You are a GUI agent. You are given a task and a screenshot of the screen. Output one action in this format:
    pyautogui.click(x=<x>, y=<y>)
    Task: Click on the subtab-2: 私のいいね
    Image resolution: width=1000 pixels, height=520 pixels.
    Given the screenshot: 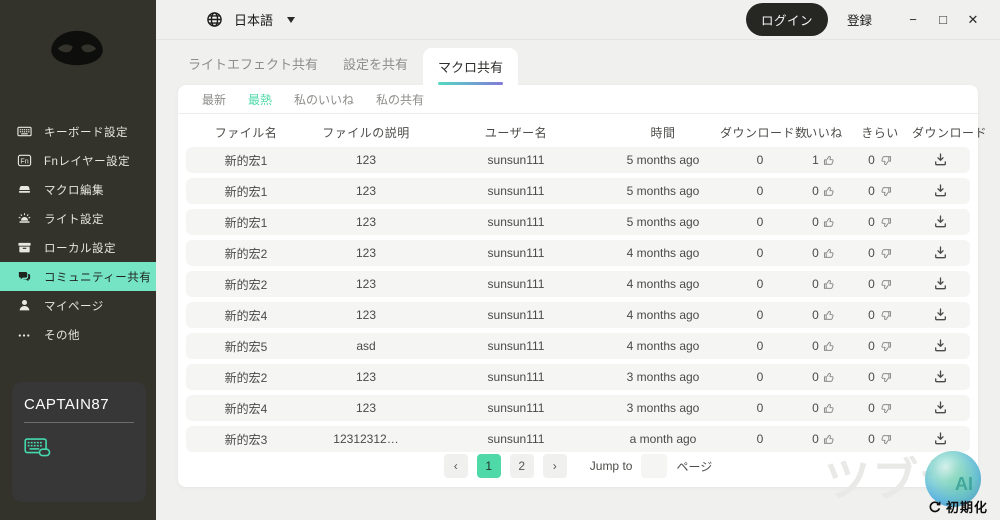 What is the action you would take?
    pyautogui.click(x=324, y=99)
    